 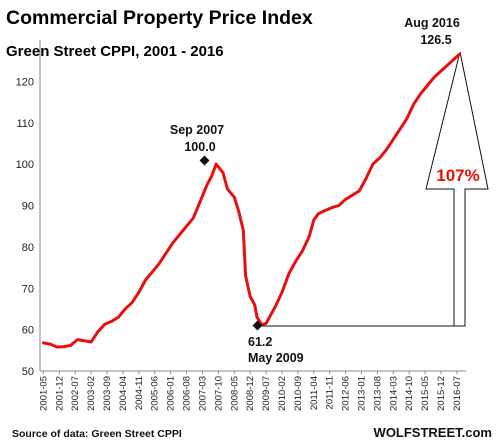 I want to click on x-tick-label: 2013-01, so click(x=361, y=393).